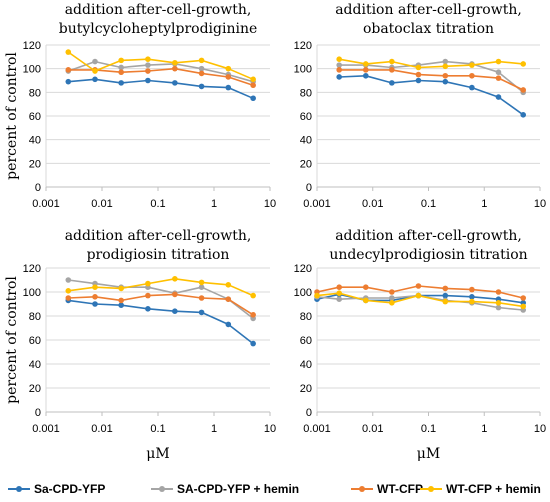  What do you see at coordinates (387, 489) in the screenshot?
I see `legend-item: WT-CFP` at bounding box center [387, 489].